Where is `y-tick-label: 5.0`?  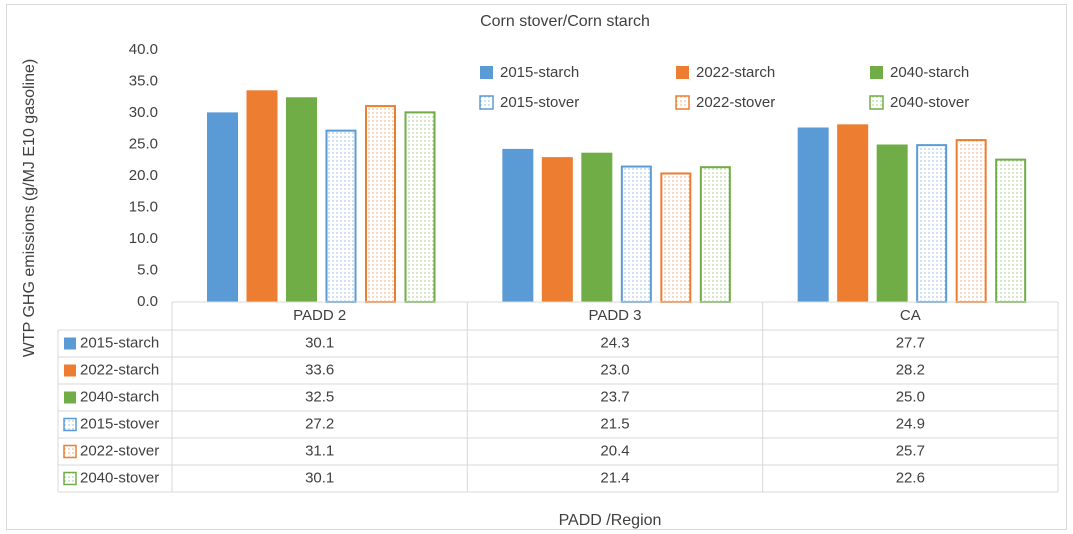
y-tick-label: 5.0 is located at coordinates (147, 269).